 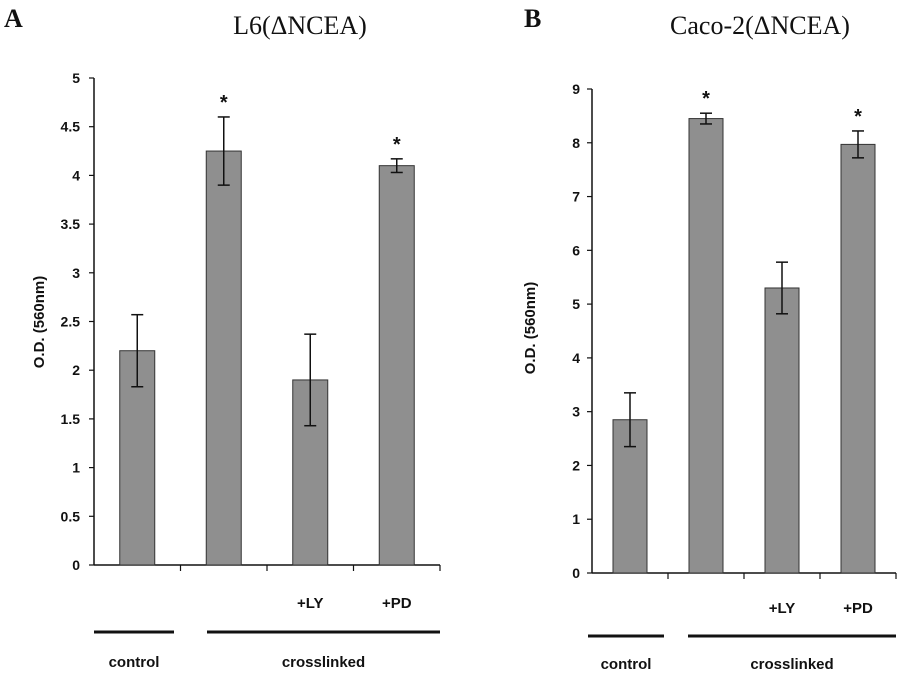 What do you see at coordinates (76, 565) in the screenshot?
I see `y-tick-label-a: 0` at bounding box center [76, 565].